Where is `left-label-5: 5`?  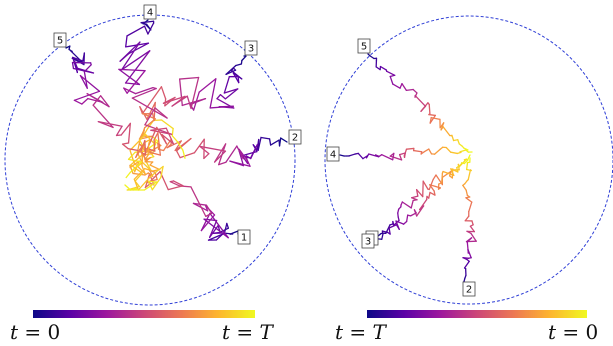 left-label-5: 5 is located at coordinates (60, 40).